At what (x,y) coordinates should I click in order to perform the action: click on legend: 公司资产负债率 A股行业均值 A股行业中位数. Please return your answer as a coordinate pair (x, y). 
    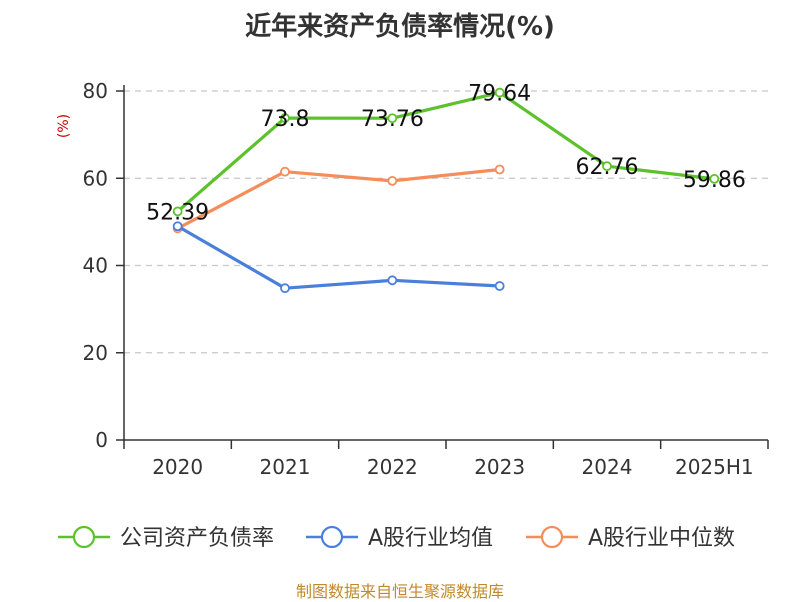
    Looking at the image, I should click on (396, 538).